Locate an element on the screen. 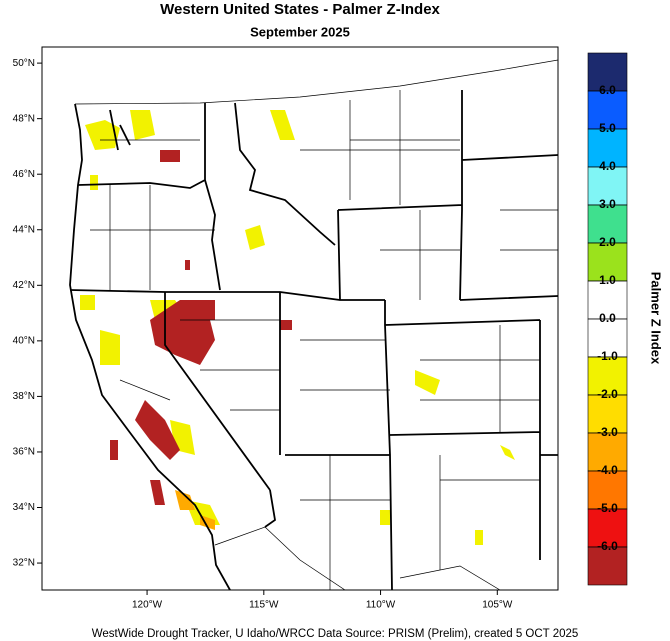 The image size is (670, 641). lat-tick-label: 32°N is located at coordinates (24, 563).